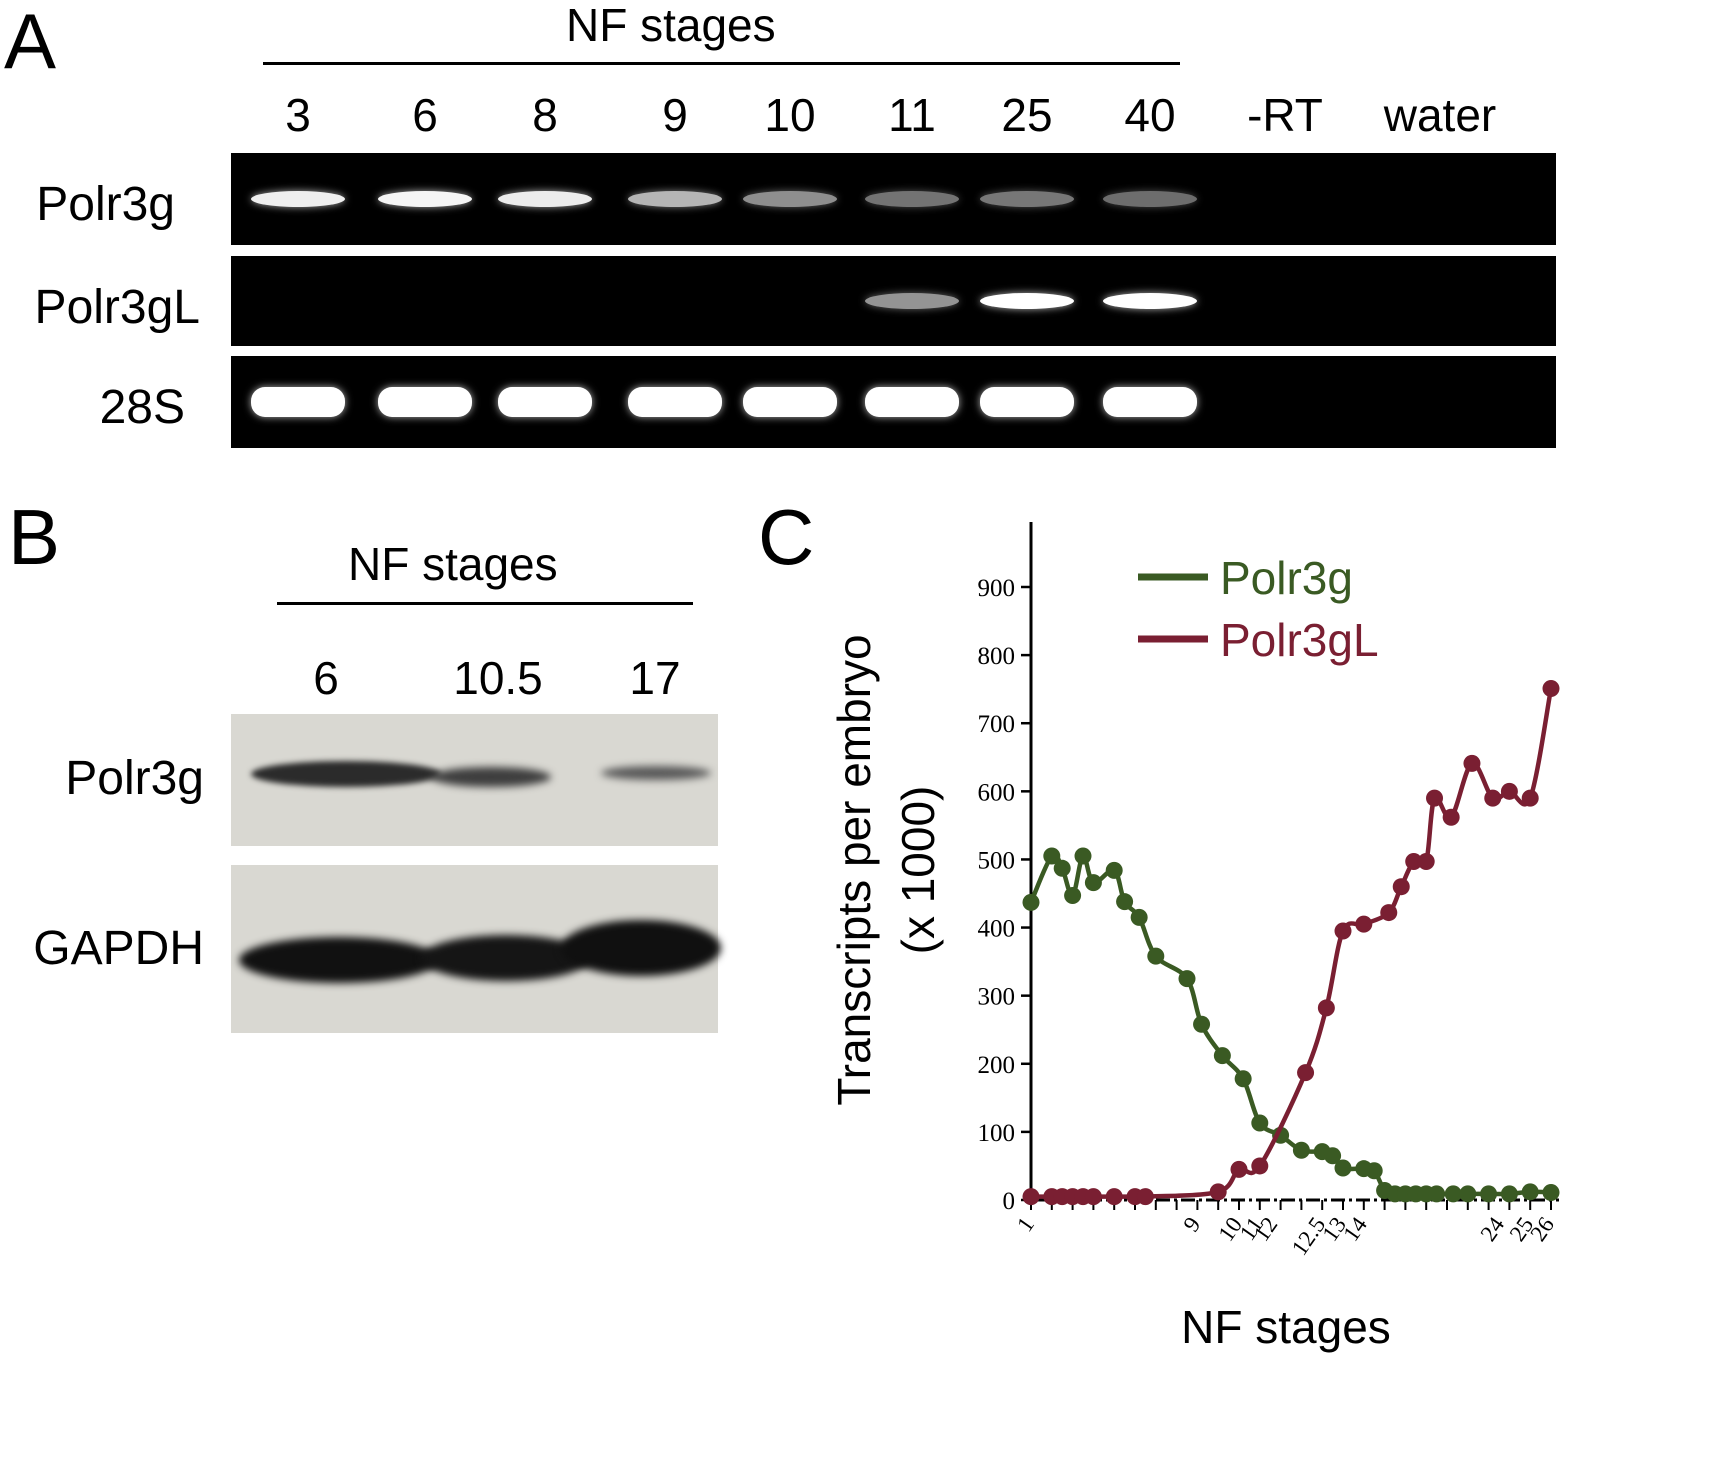 The width and height of the screenshot is (1713, 1482). I want to click on panel-b-lane-label: 17, so click(655, 678).